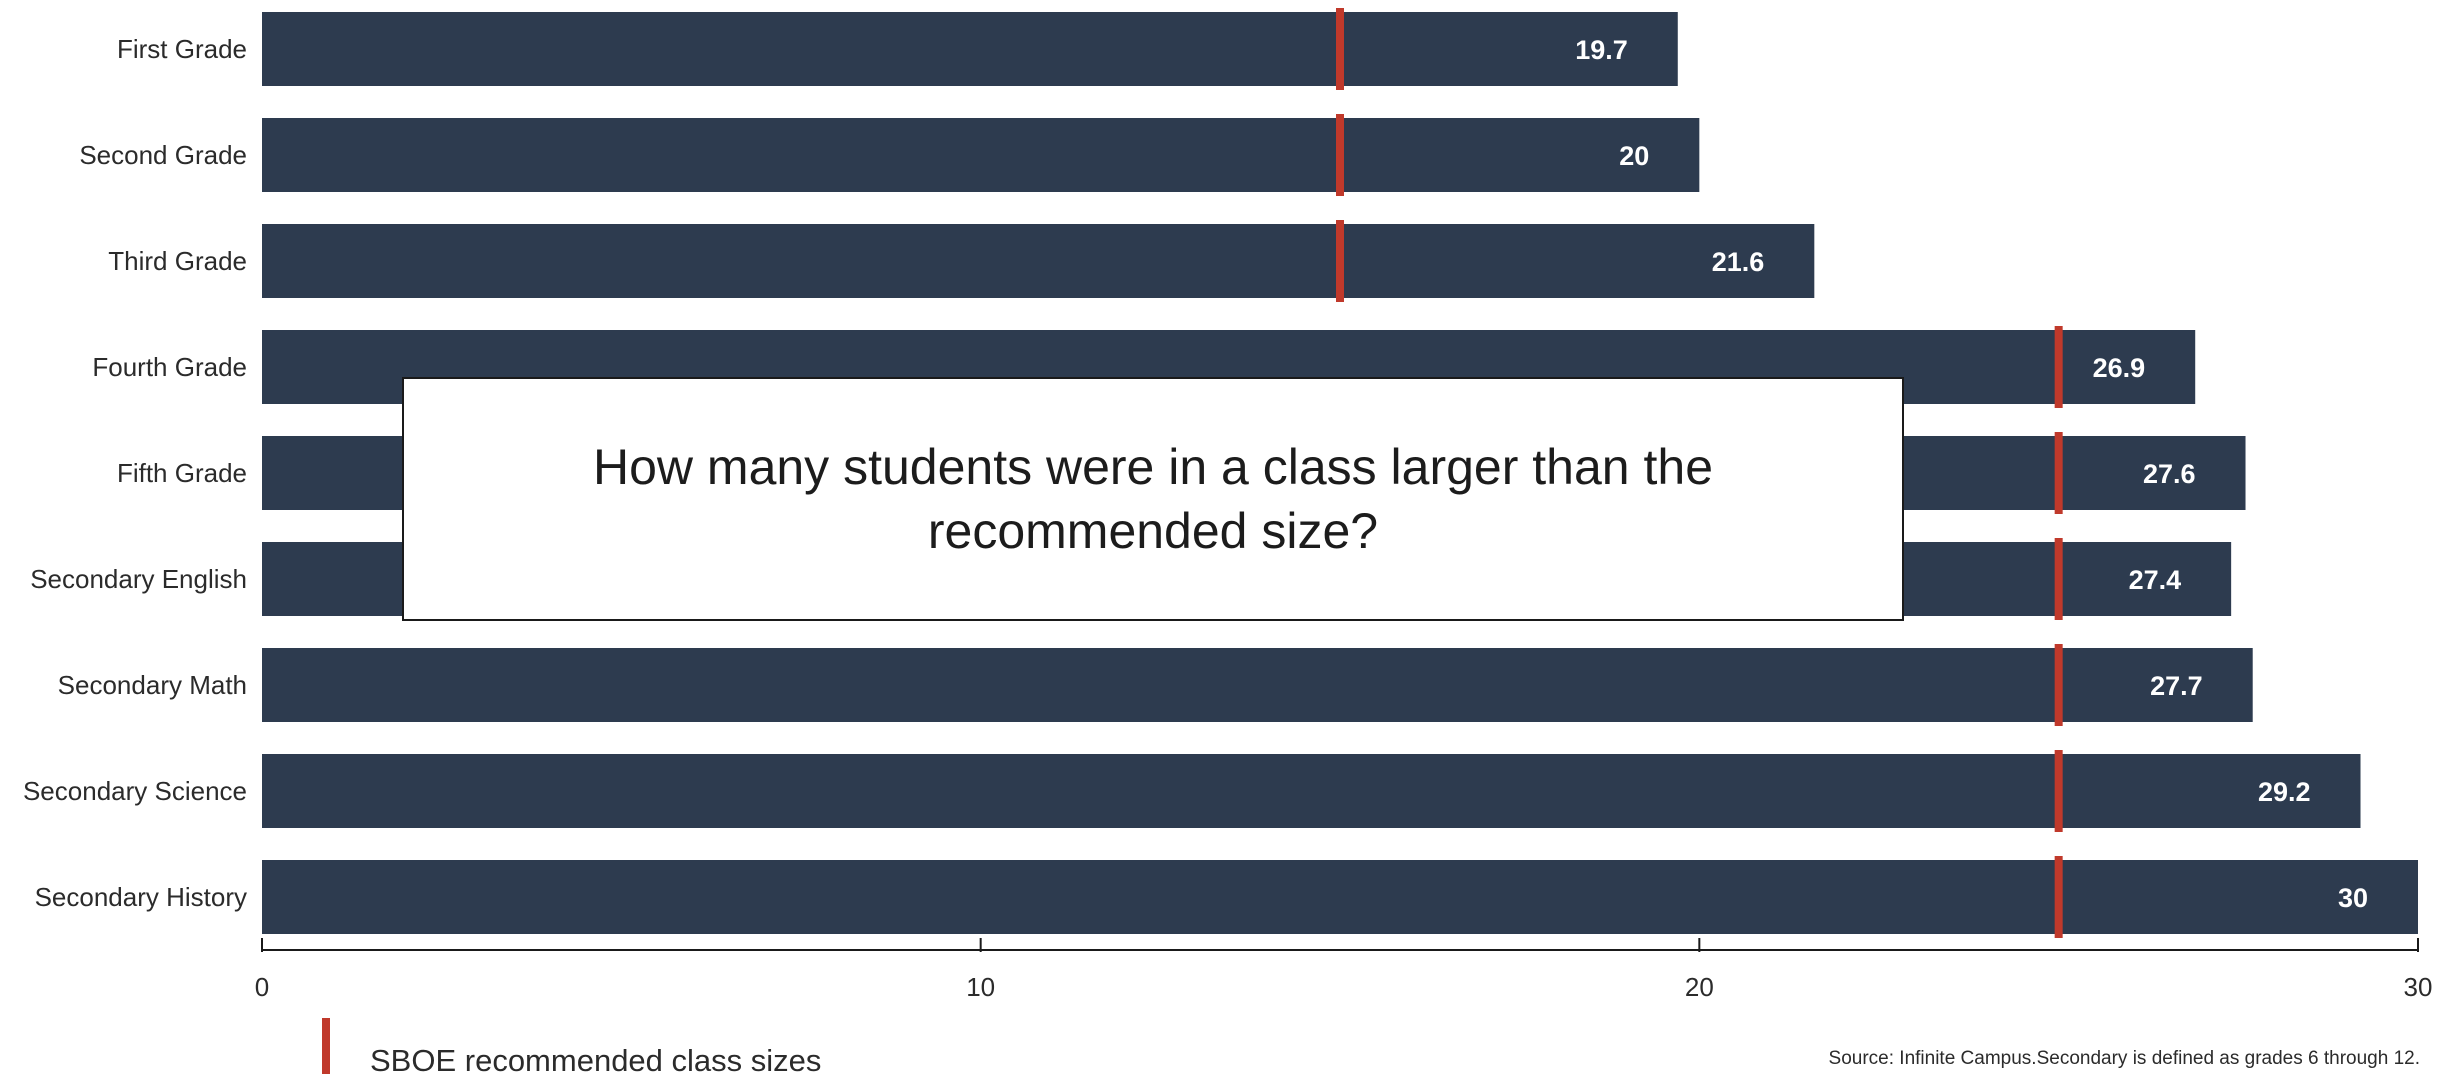  What do you see at coordinates (2176, 686) in the screenshot?
I see `value-label: 27.7` at bounding box center [2176, 686].